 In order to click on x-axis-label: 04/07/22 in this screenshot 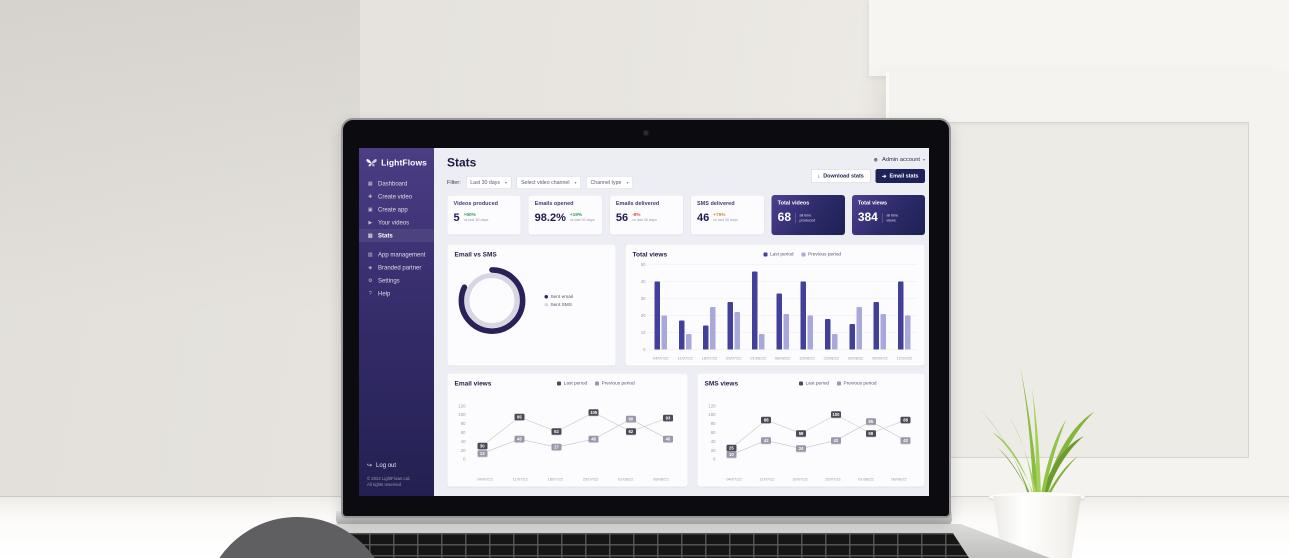, I will do `click(660, 358)`.